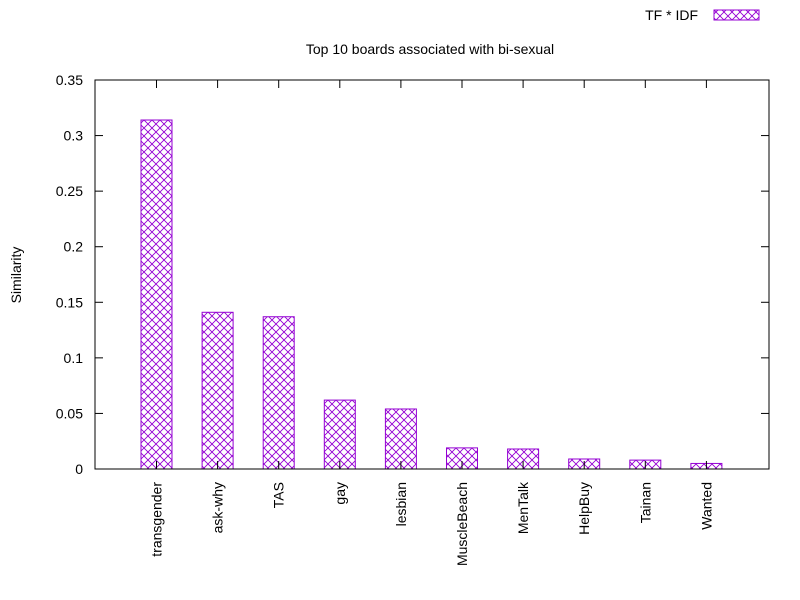  Describe the element at coordinates (69, 302) in the screenshot. I see `y-tick-label: 0.15` at that location.